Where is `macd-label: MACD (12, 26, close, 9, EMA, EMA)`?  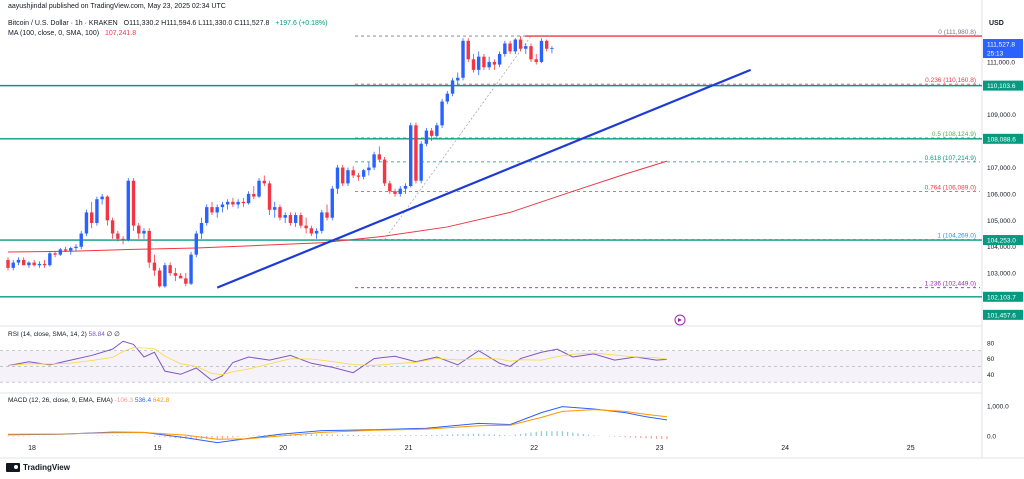
macd-label: MACD (12, 26, close, 9, EMA, EMA) is located at coordinates (60, 400).